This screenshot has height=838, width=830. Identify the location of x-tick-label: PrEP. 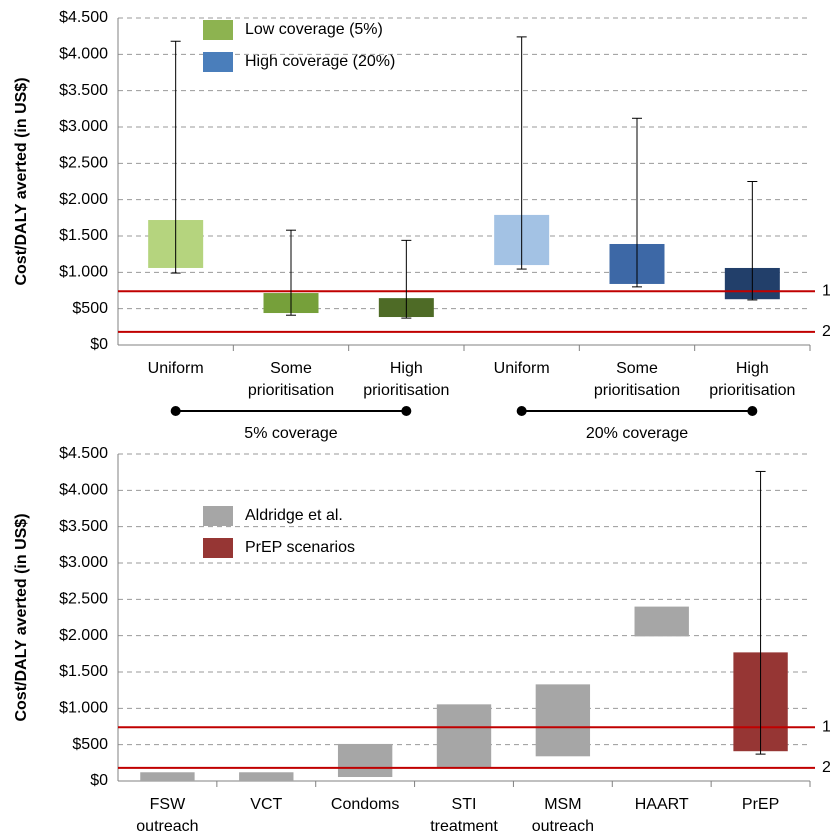
(760, 804).